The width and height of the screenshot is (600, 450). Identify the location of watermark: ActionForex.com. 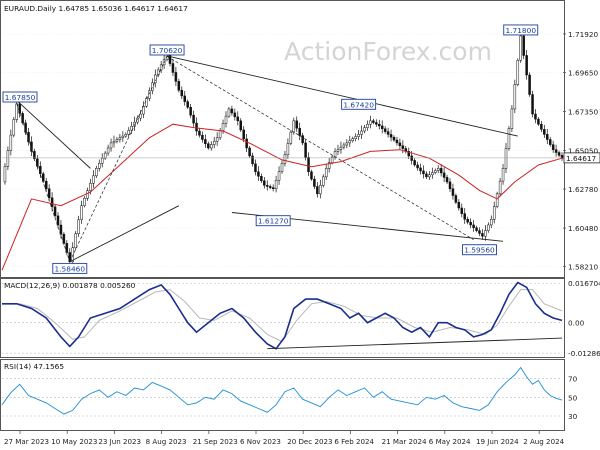
(388, 51).